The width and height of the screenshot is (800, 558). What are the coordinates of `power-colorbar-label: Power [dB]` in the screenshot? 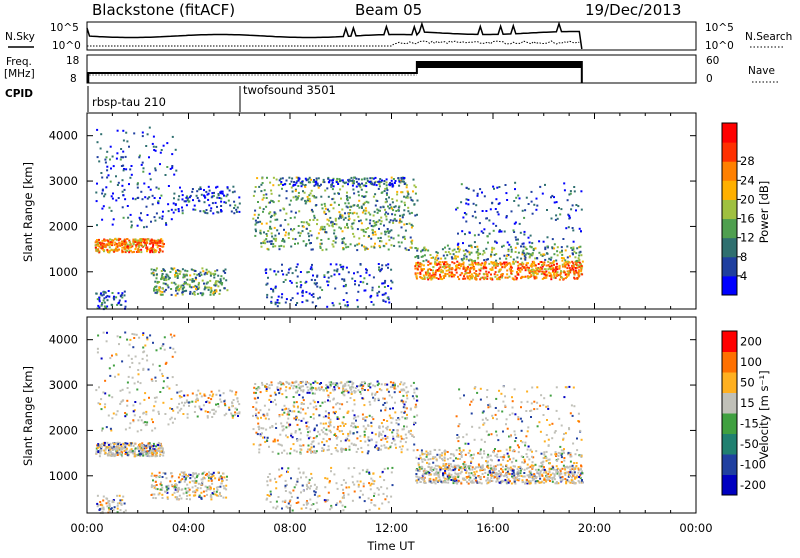 It's located at (764, 212).